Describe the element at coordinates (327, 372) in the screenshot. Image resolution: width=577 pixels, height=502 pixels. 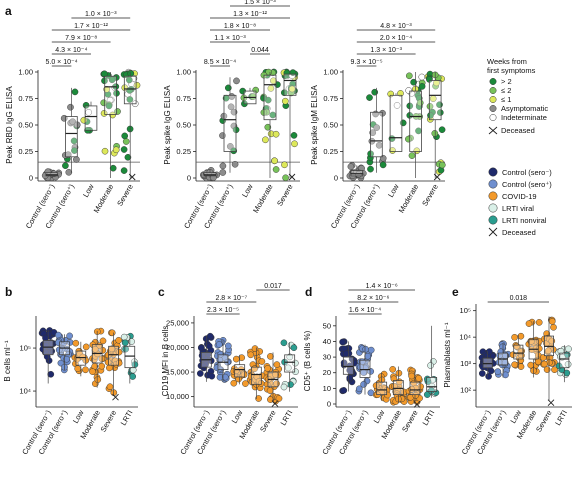
I see `y-tick-label: 20` at that location.